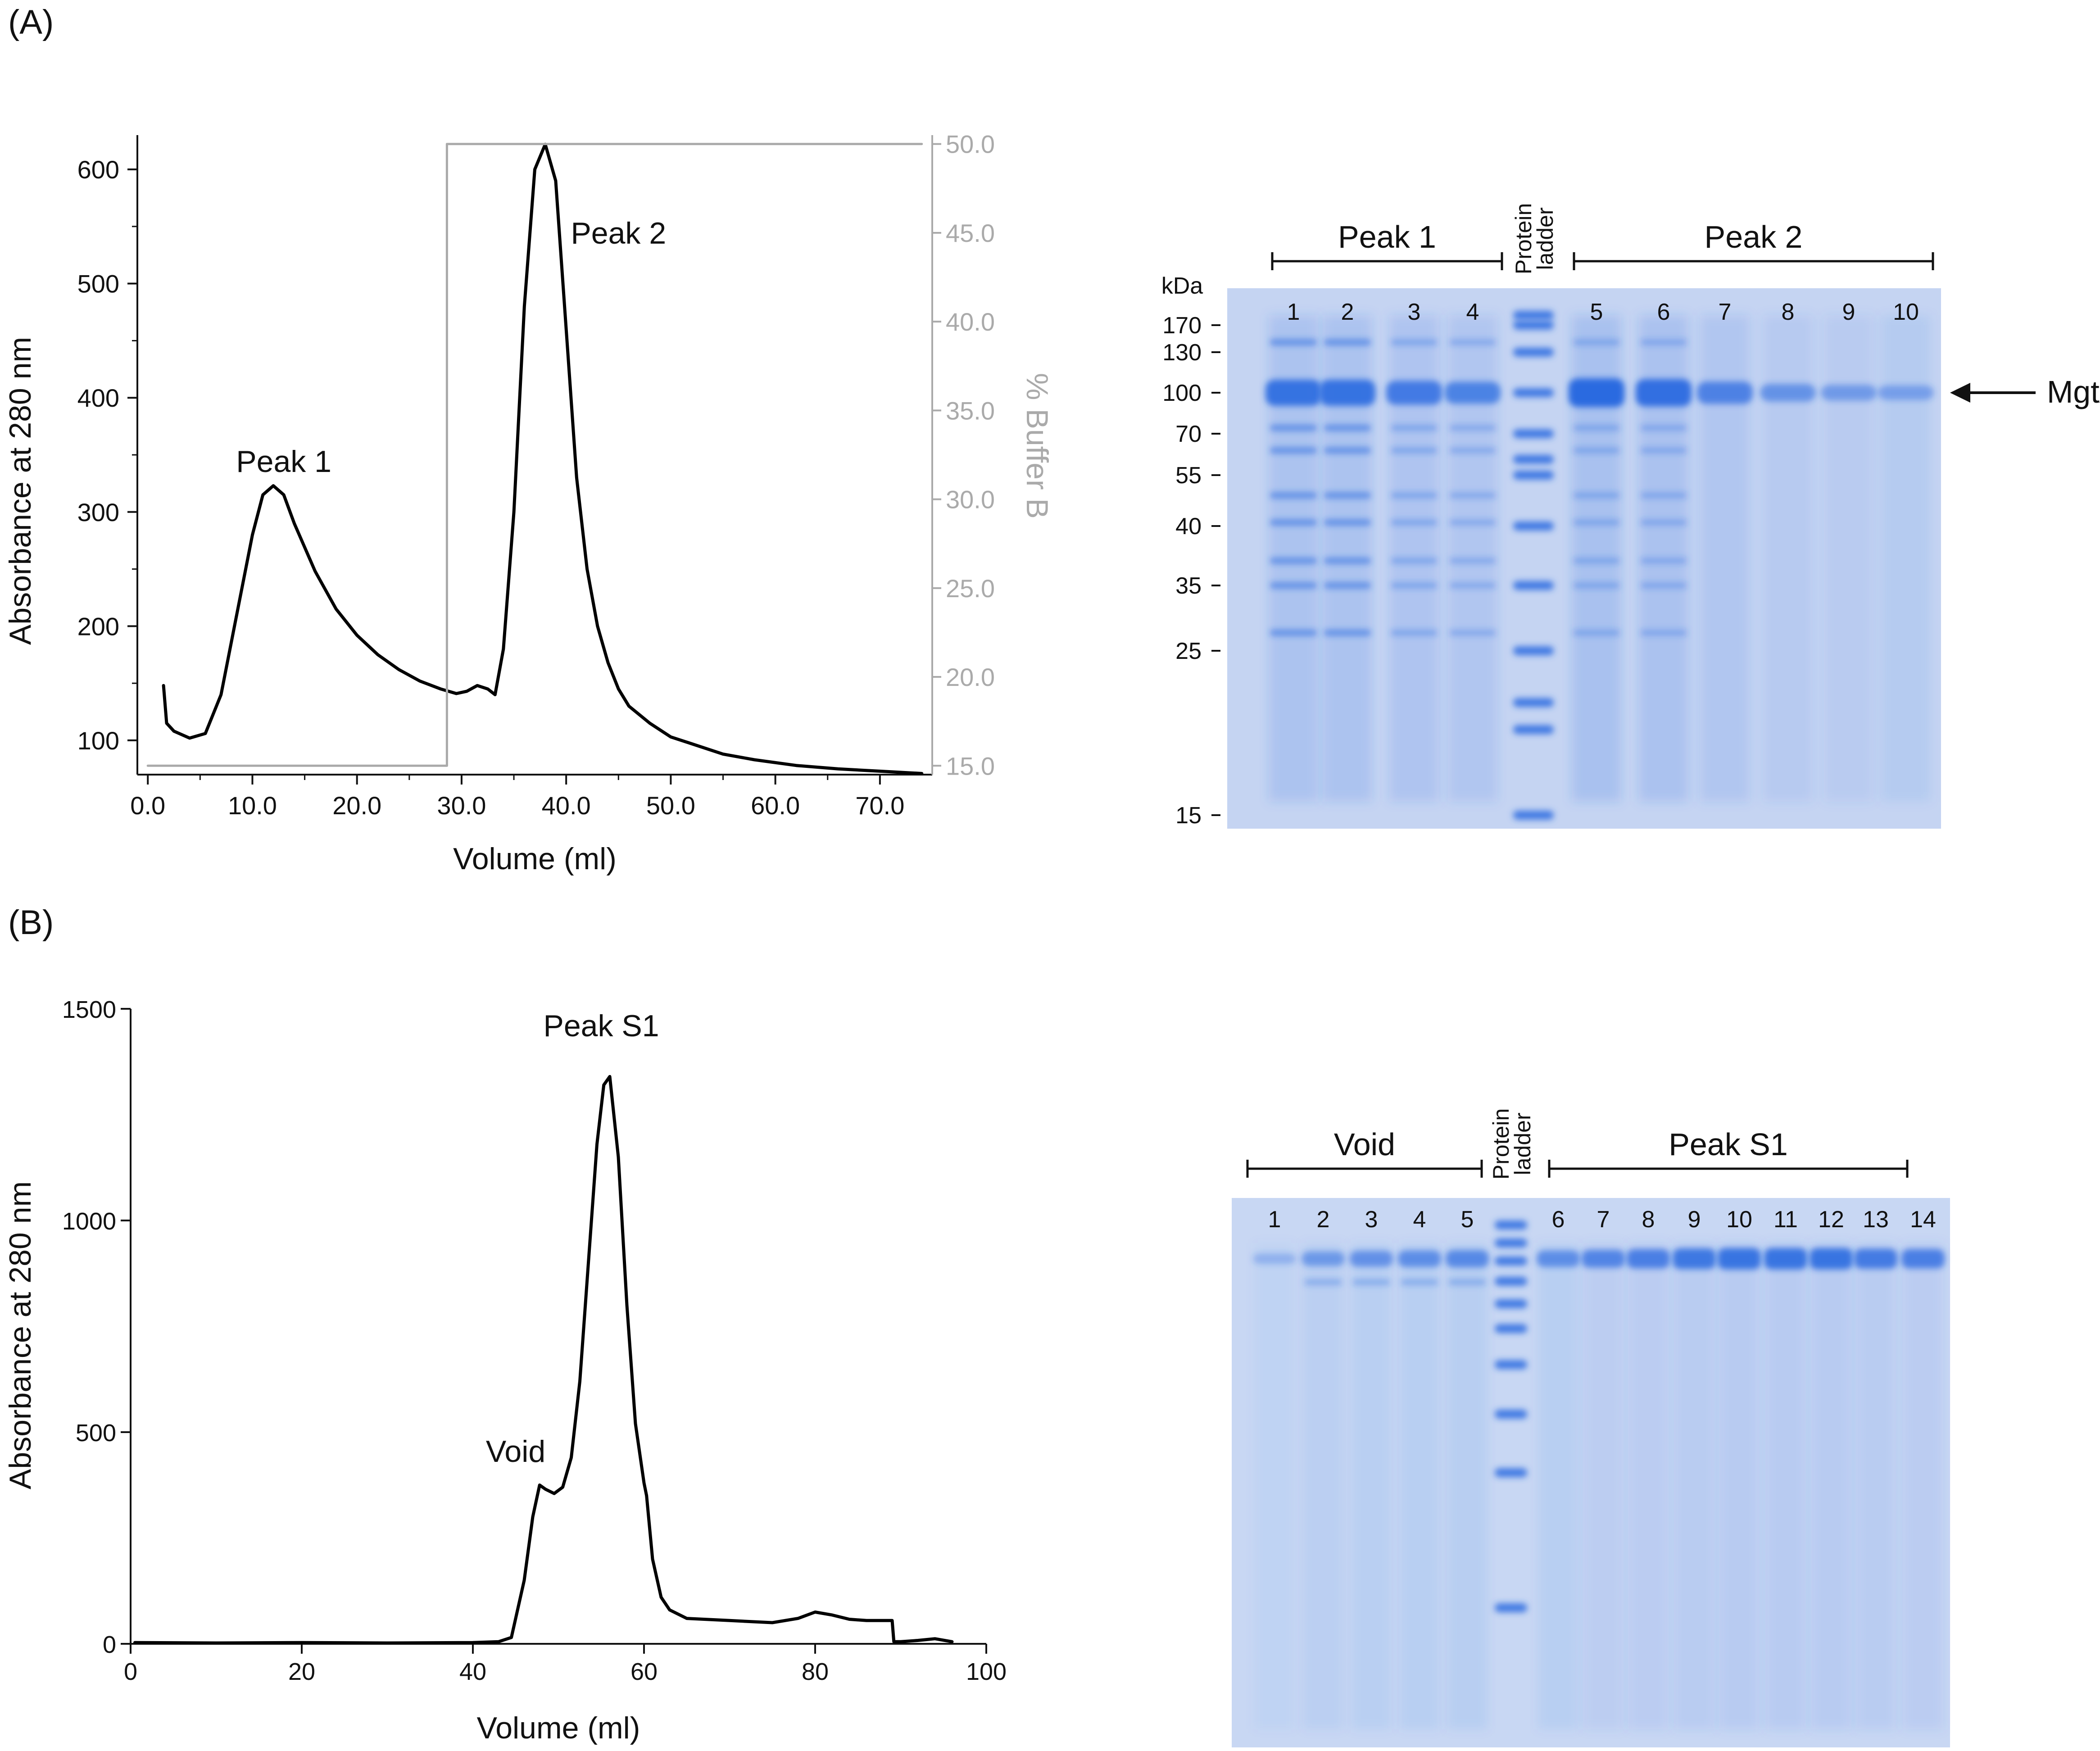 The height and width of the screenshot is (1751, 2100). What do you see at coordinates (89, 1009) in the screenshot?
I see `y-tick-label: 1500` at bounding box center [89, 1009].